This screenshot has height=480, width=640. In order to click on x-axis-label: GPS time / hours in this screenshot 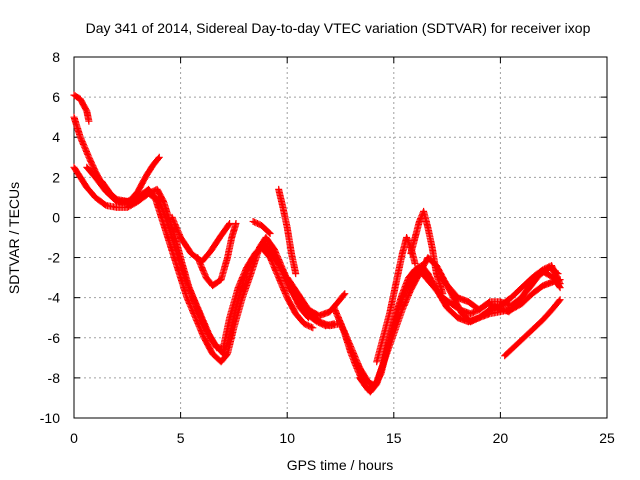, I will do `click(340, 465)`.